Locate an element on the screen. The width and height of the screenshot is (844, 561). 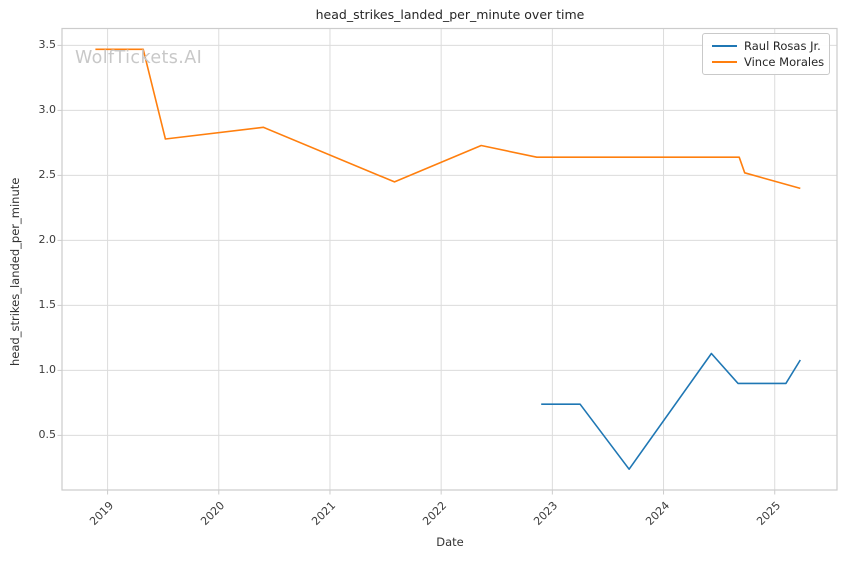
legend: Raul Rosas Jr. Vince Morales is located at coordinates (766, 54).